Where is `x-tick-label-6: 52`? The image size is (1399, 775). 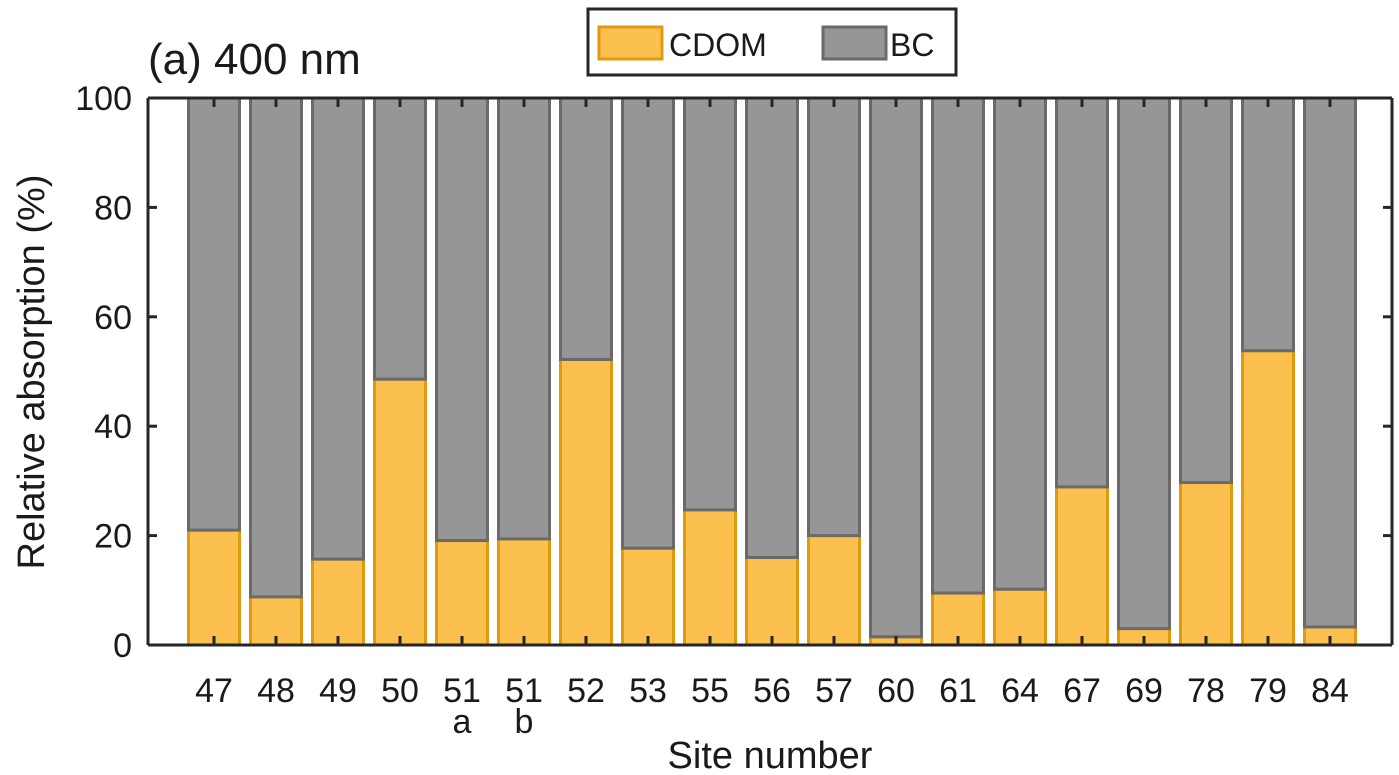
x-tick-label-6: 52 is located at coordinates (586, 691).